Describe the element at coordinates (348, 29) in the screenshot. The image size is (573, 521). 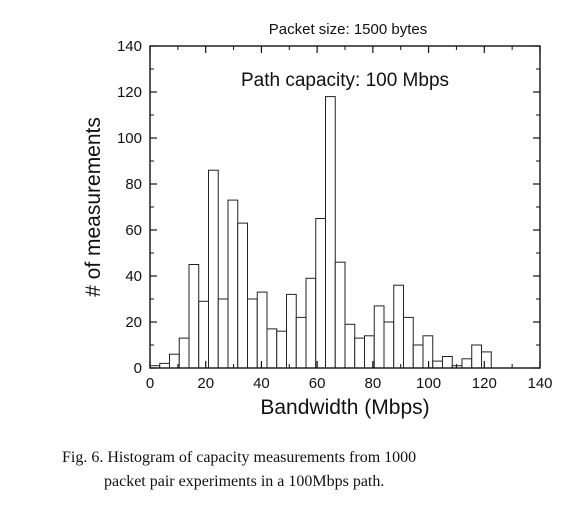
I see `chart-title: Packet size: 1500 bytes` at that location.